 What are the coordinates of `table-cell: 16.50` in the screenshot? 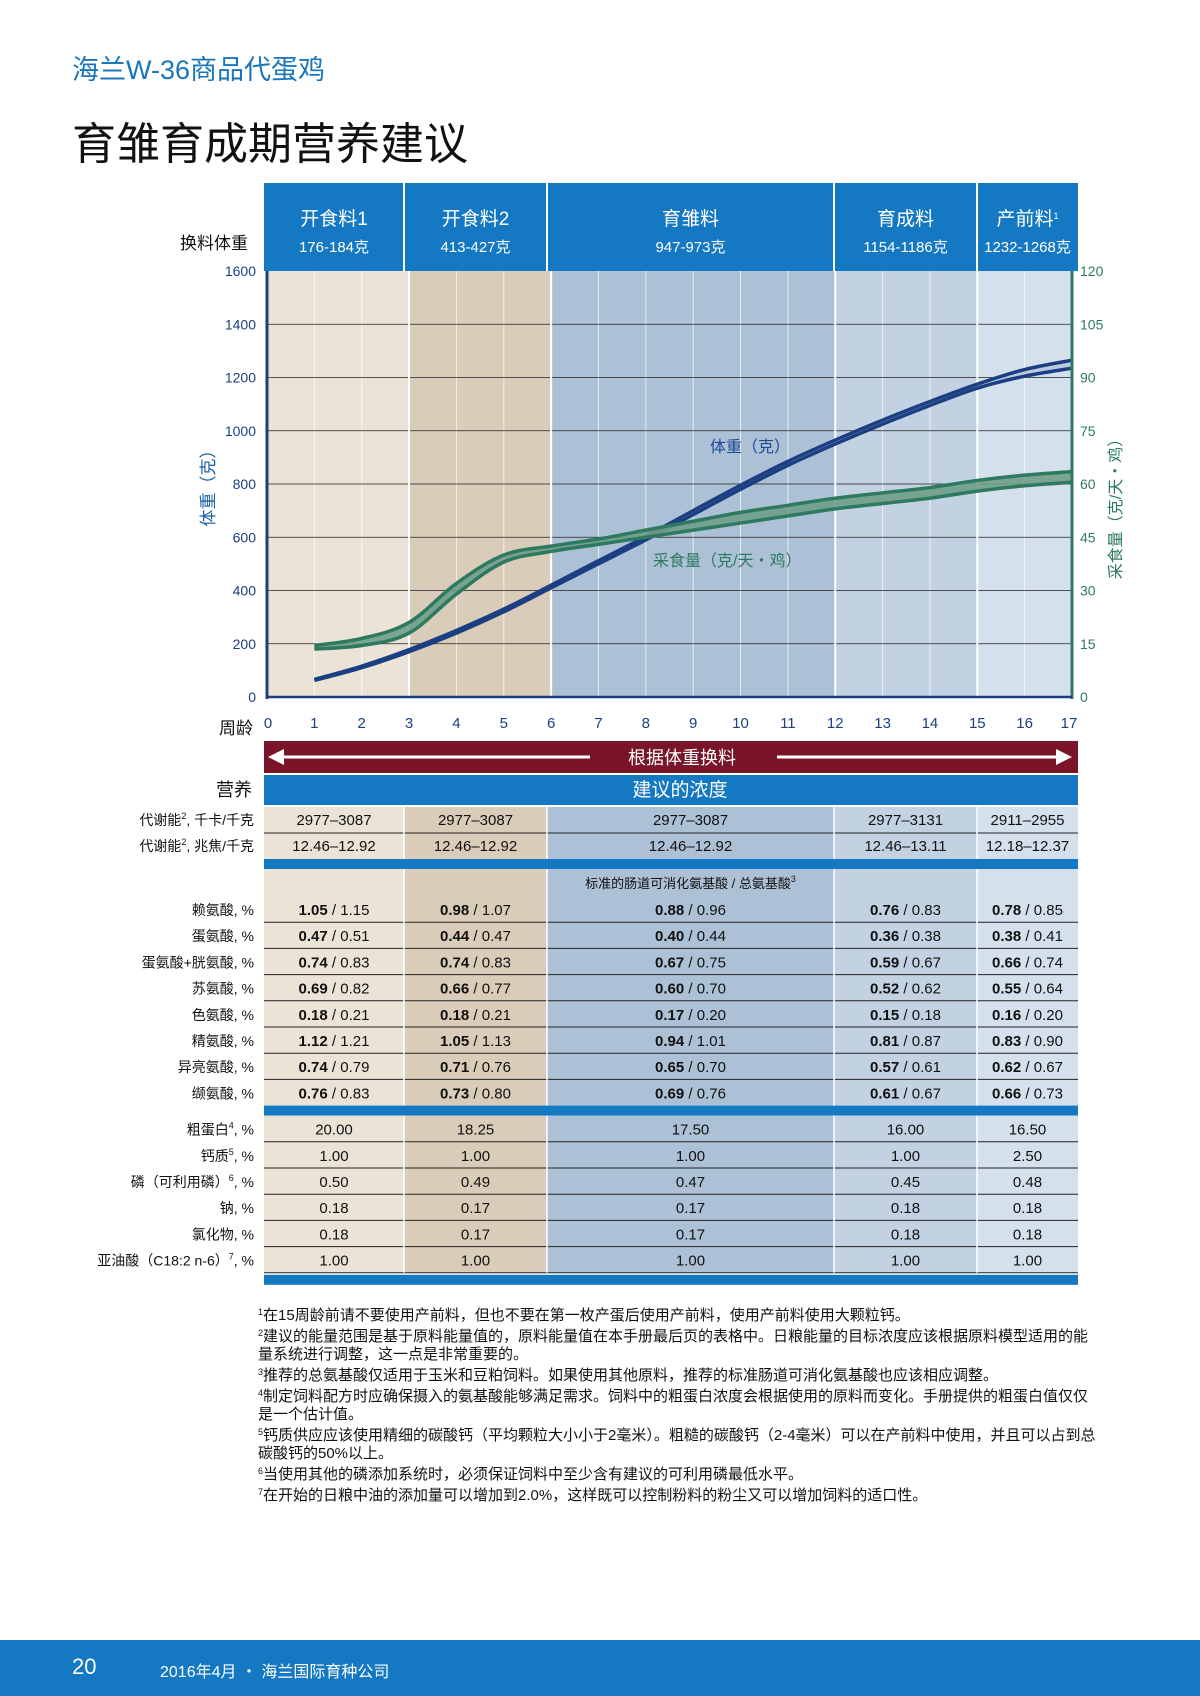 It's located at (1028, 1130).